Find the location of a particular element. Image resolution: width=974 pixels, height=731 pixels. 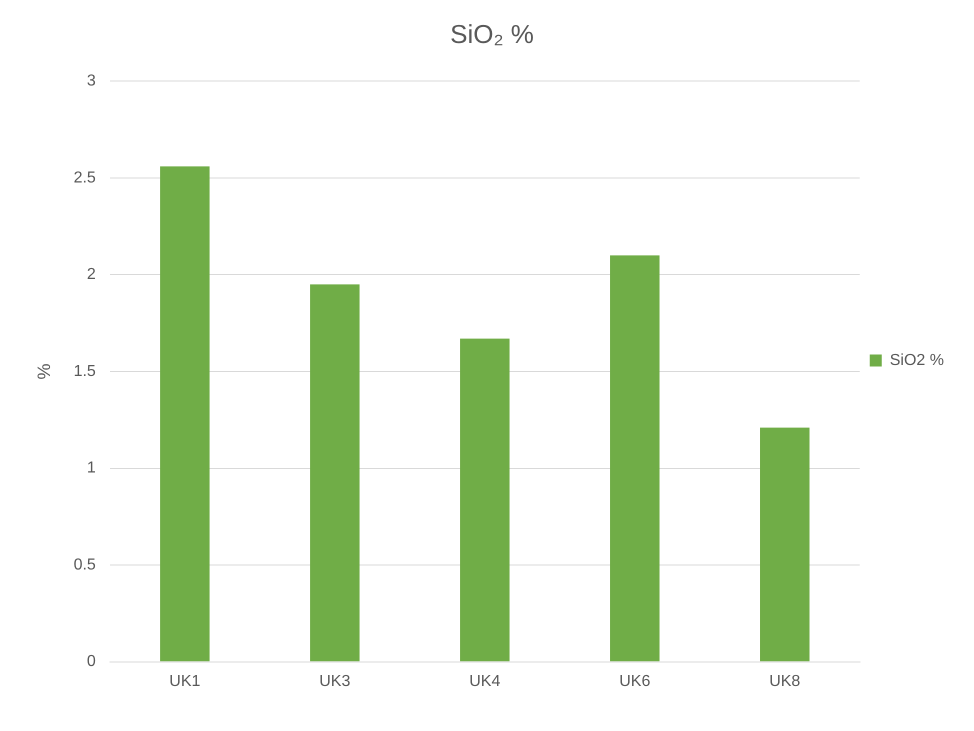

y-tick-label: 2.5 is located at coordinates (85, 177).